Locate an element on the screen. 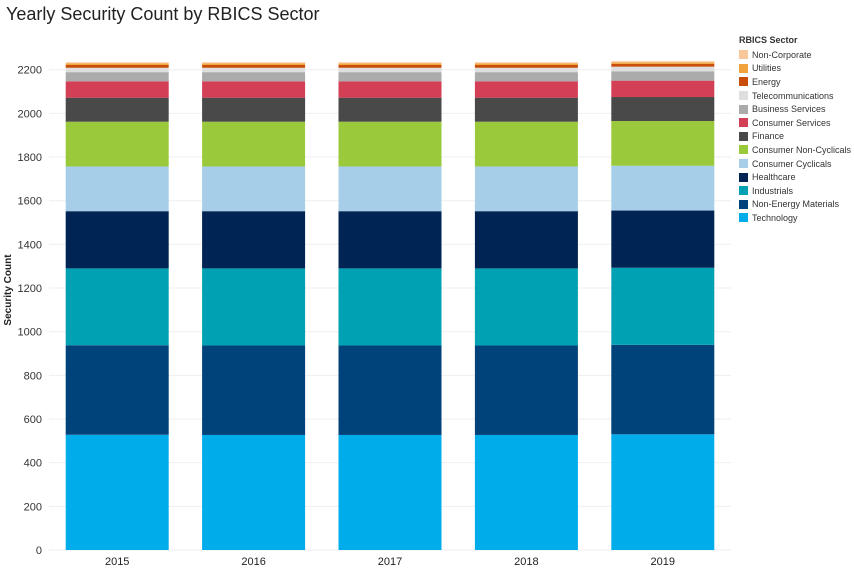 Image resolution: width=854 pixels, height=568 pixels. bar-2019-business-services is located at coordinates (663, 76).